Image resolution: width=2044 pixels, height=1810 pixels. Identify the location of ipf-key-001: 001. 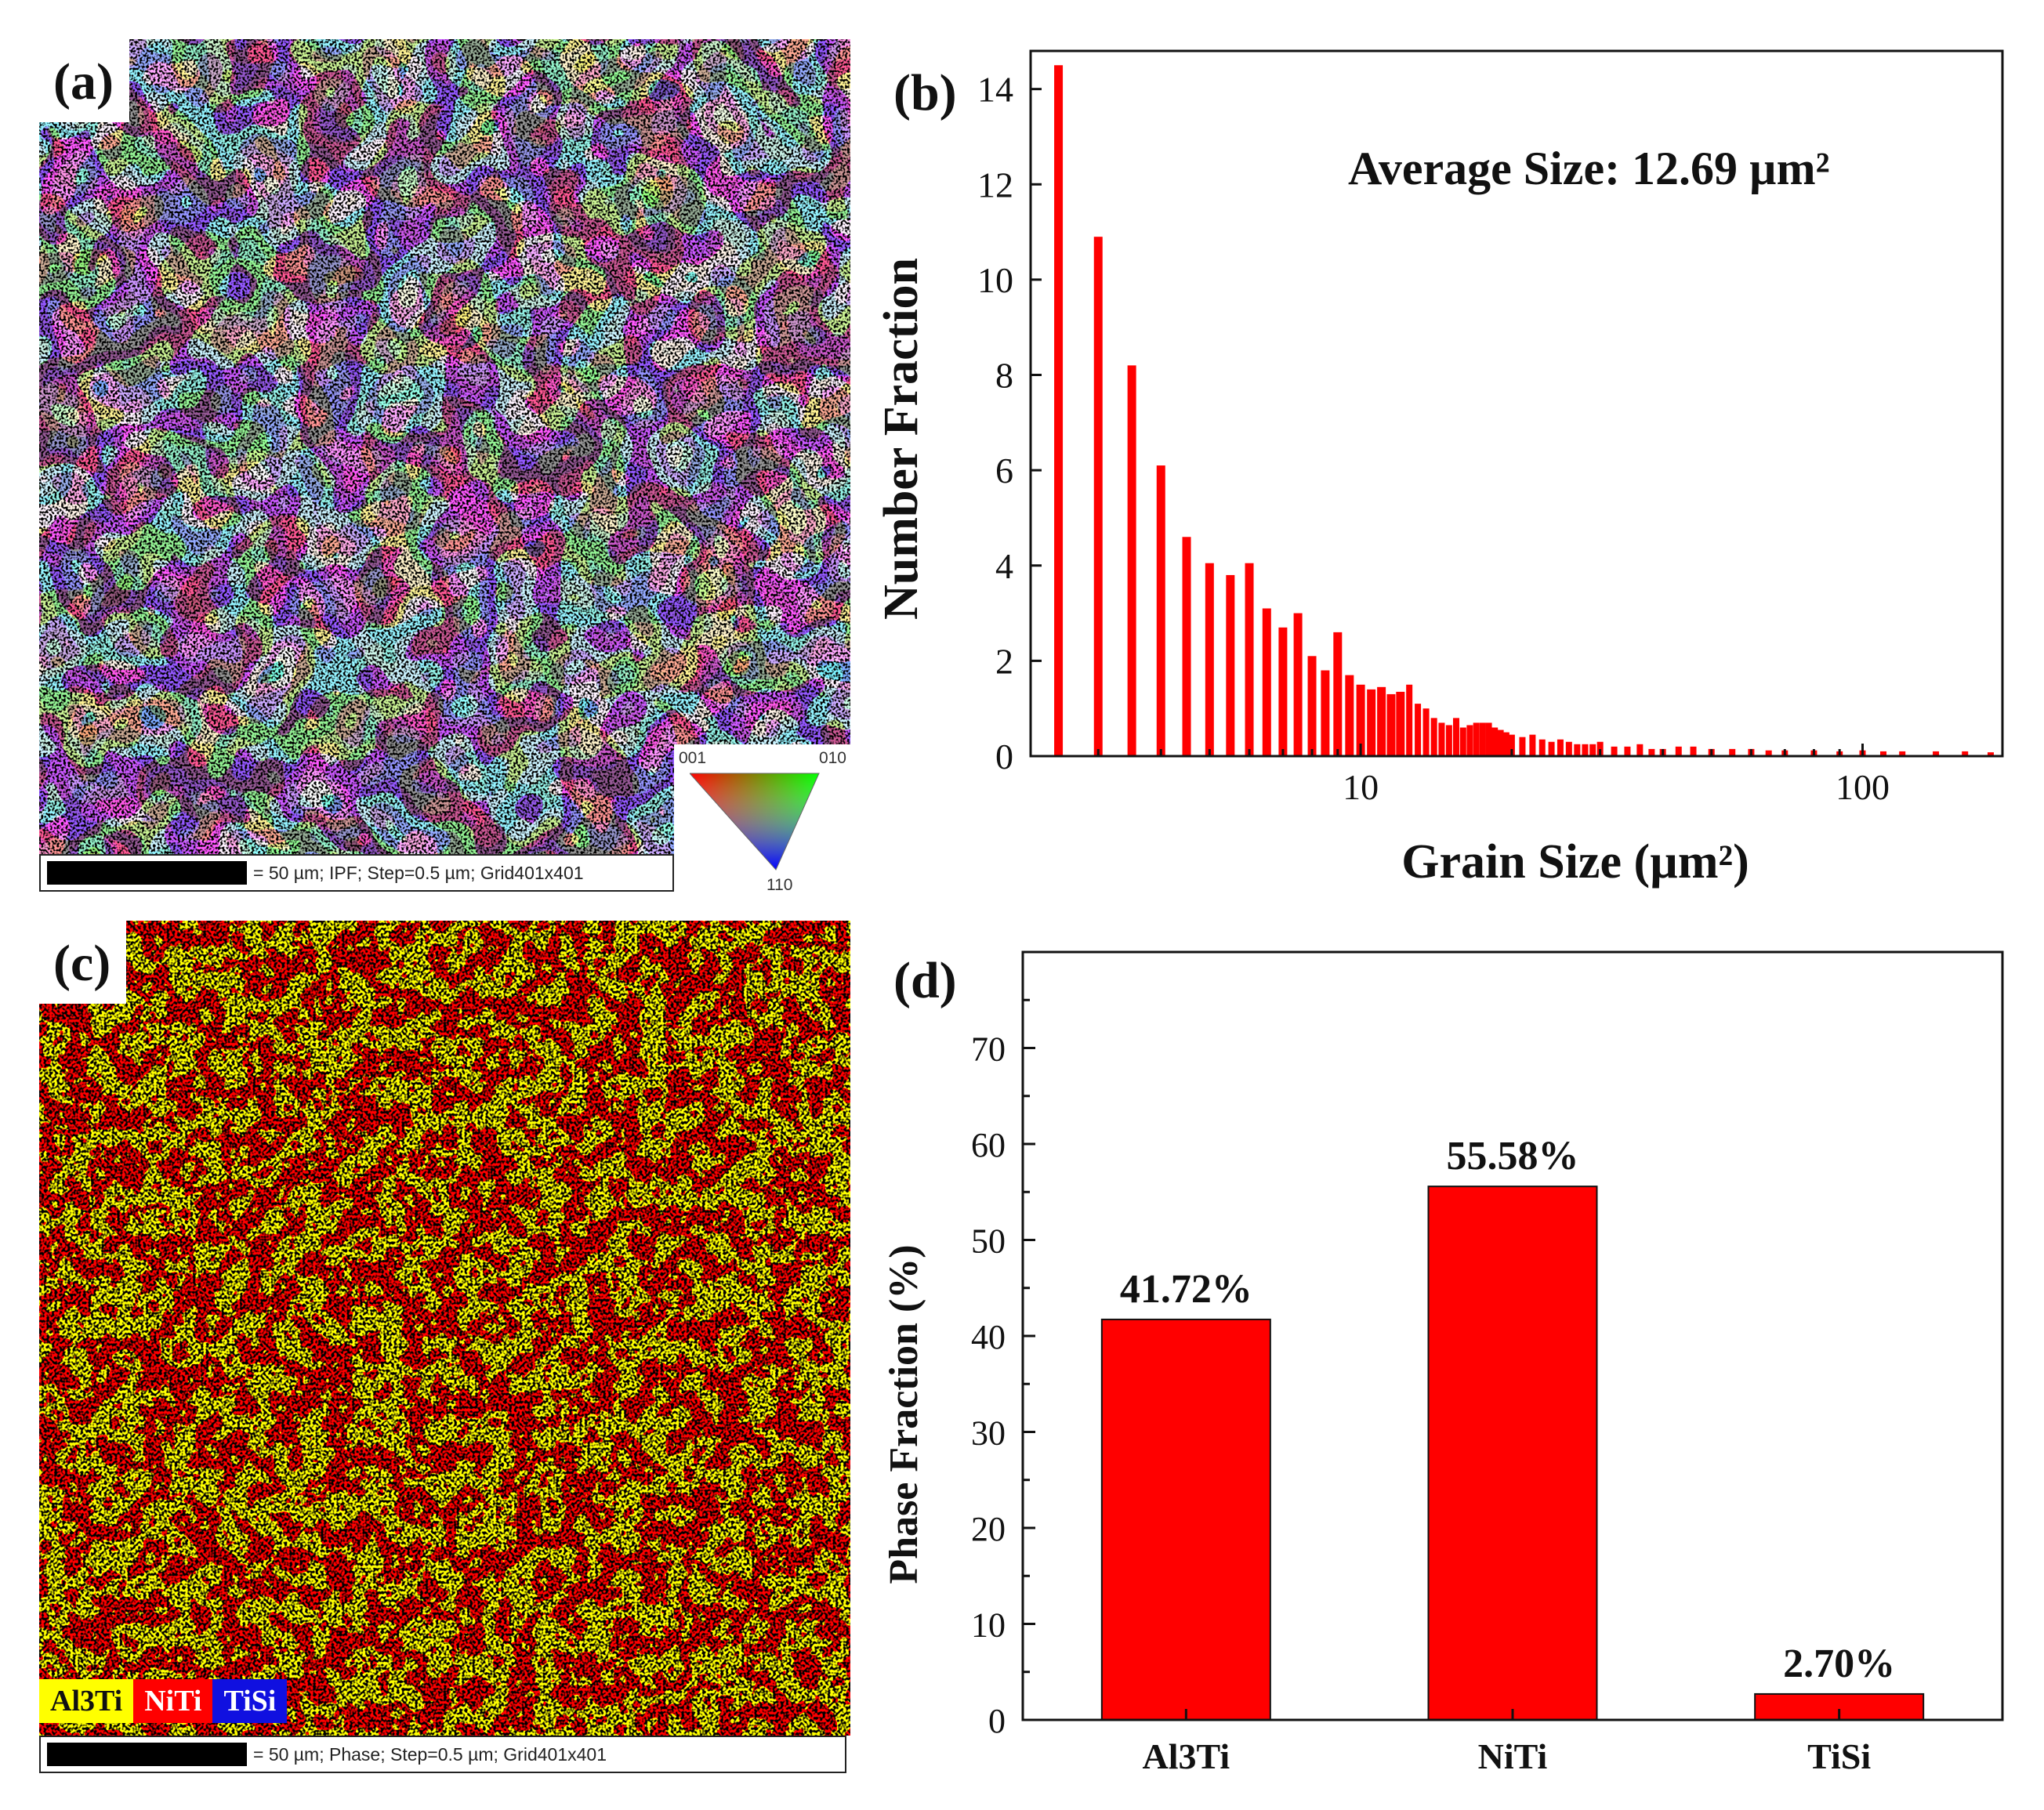
(693, 758).